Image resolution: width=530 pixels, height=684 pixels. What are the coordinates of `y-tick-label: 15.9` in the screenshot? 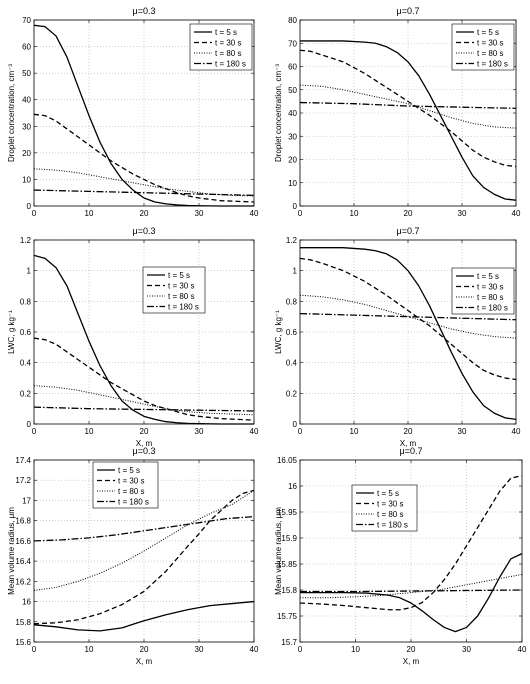 It's located at (289, 538).